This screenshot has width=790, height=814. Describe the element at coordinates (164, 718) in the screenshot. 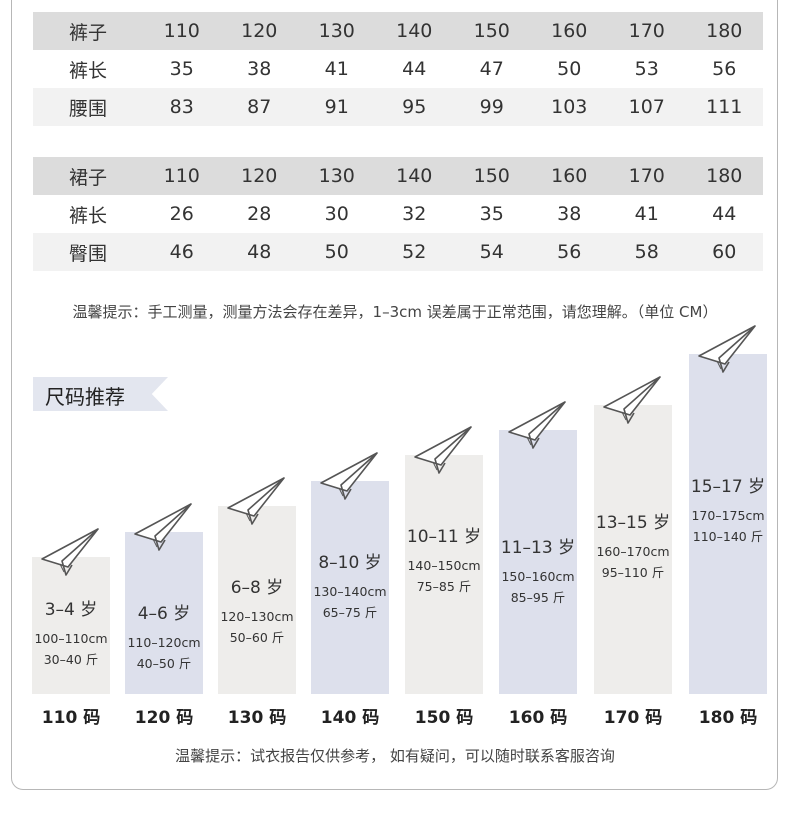

I see `size-code-label: 120 码` at that location.